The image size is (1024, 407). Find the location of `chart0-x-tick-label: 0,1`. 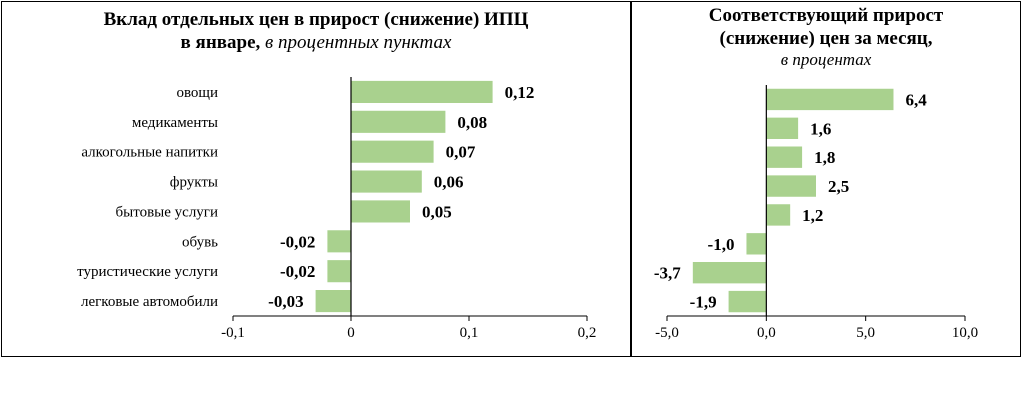

chart0-x-tick-label: 0,1 is located at coordinates (469, 333).